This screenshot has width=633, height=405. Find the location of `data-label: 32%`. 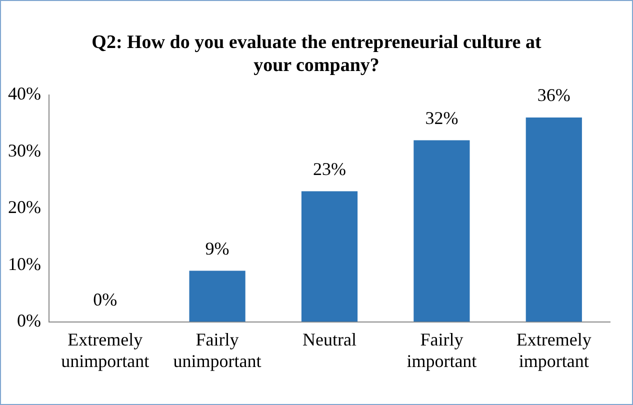

data-label: 32% is located at coordinates (441, 118).